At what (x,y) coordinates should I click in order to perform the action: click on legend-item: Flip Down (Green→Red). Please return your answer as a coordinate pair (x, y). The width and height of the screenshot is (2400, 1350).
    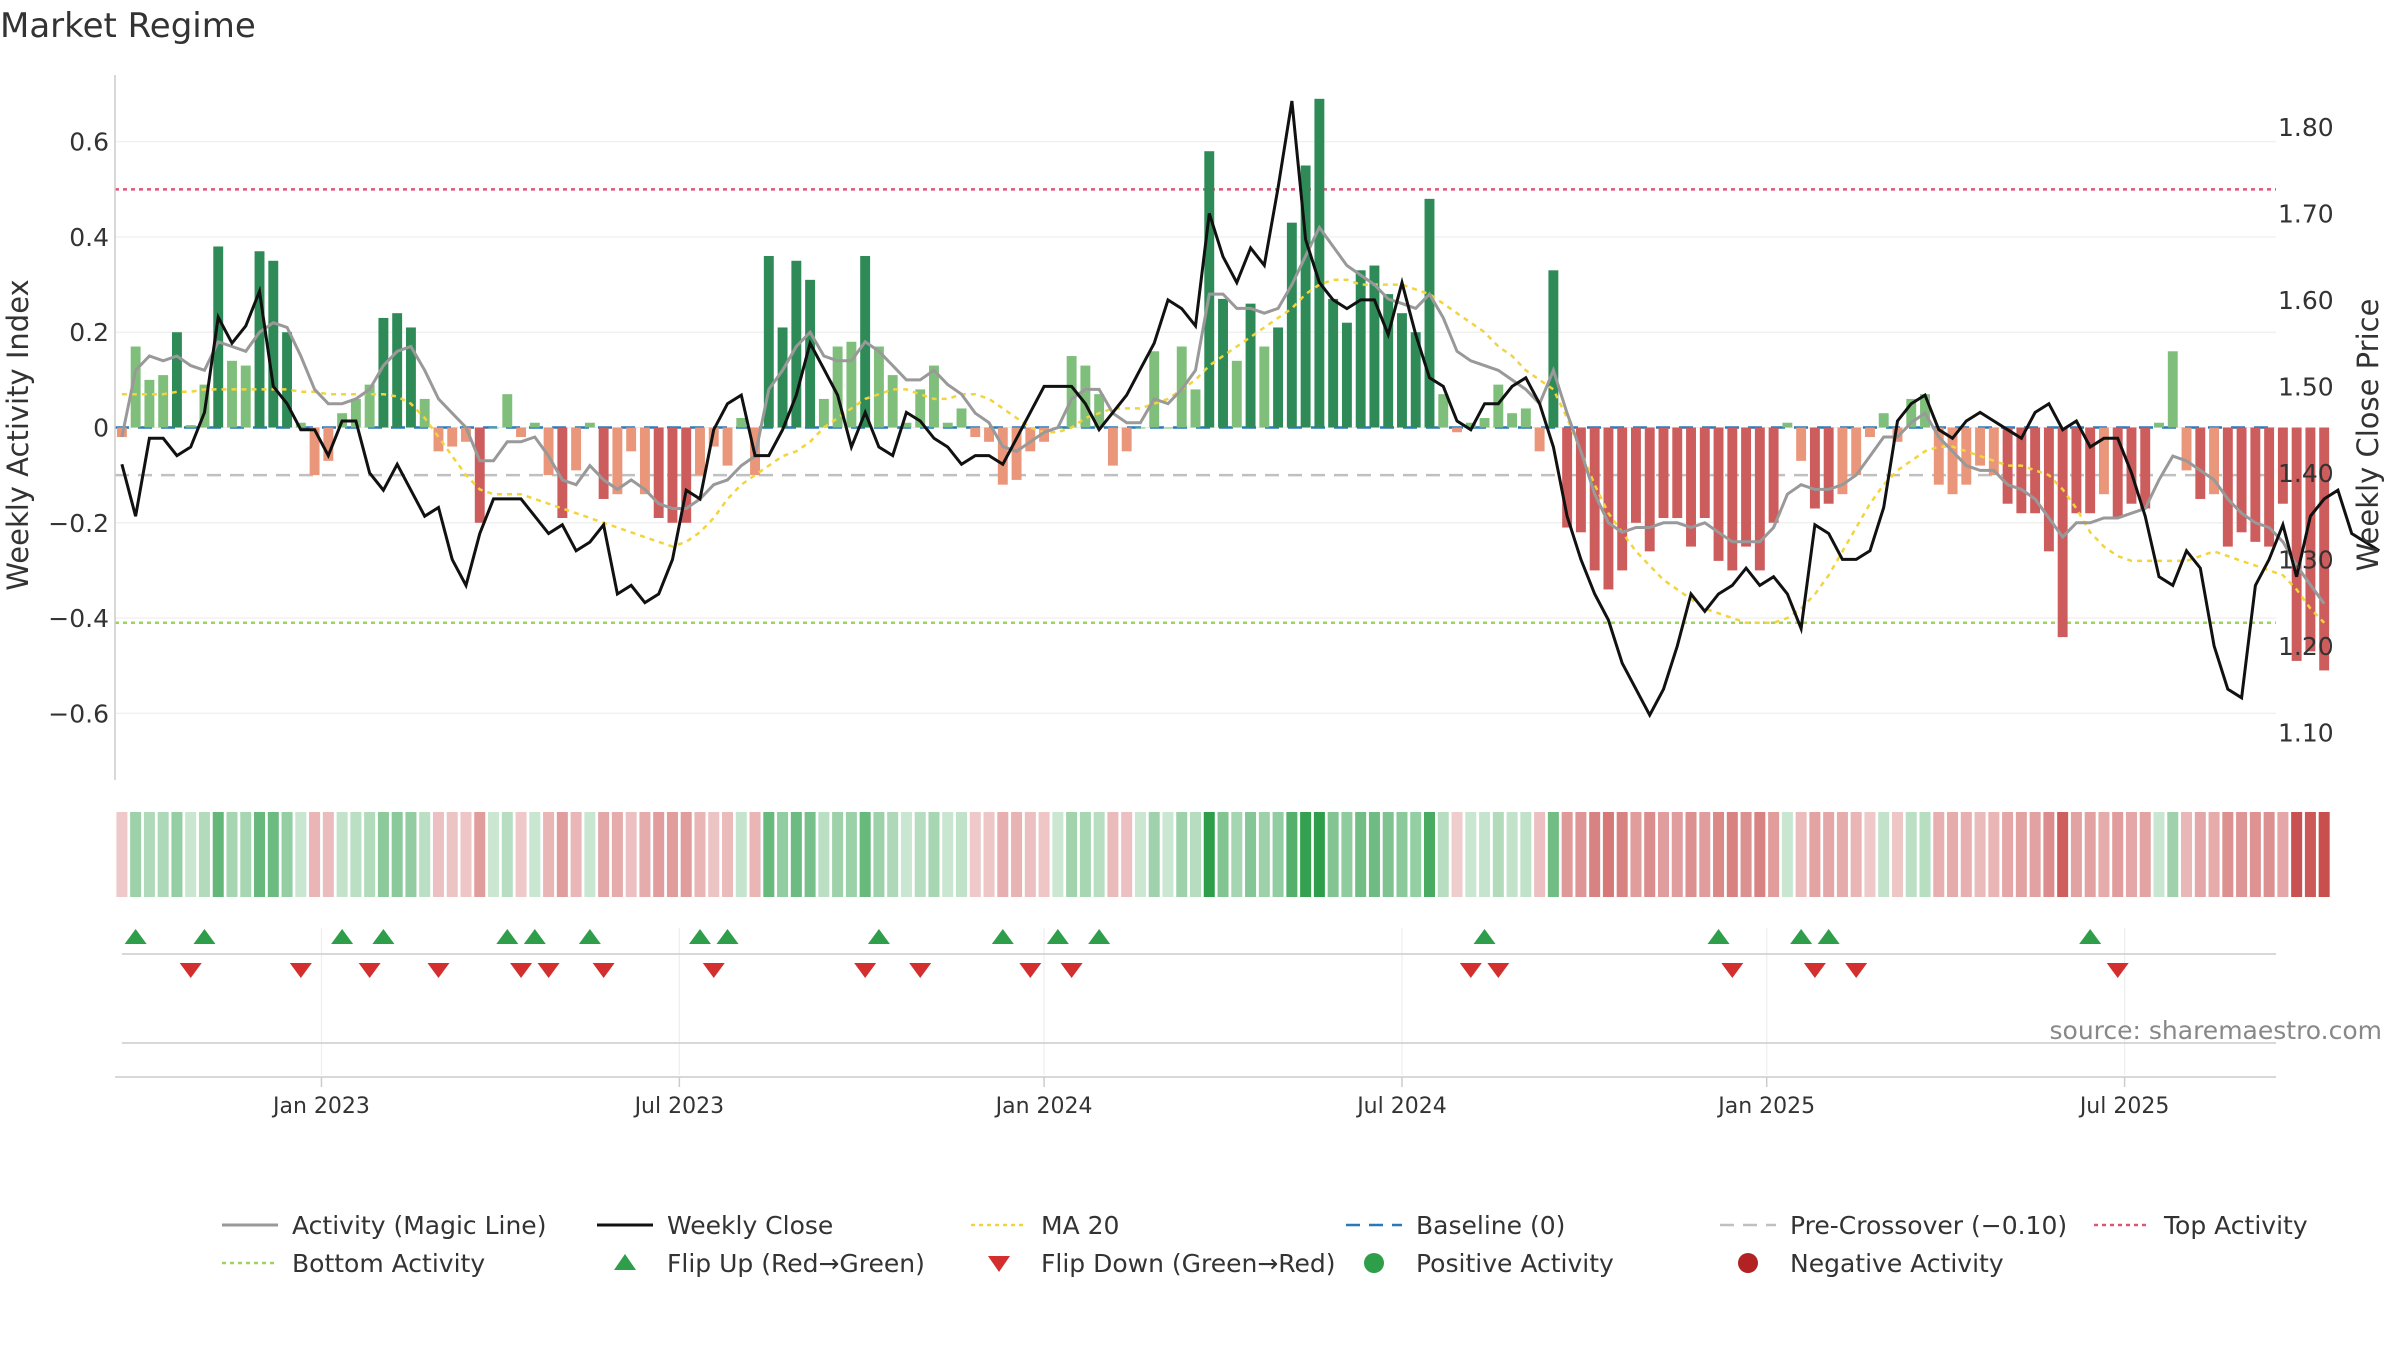
    Looking at the image, I should click on (1162, 1263).